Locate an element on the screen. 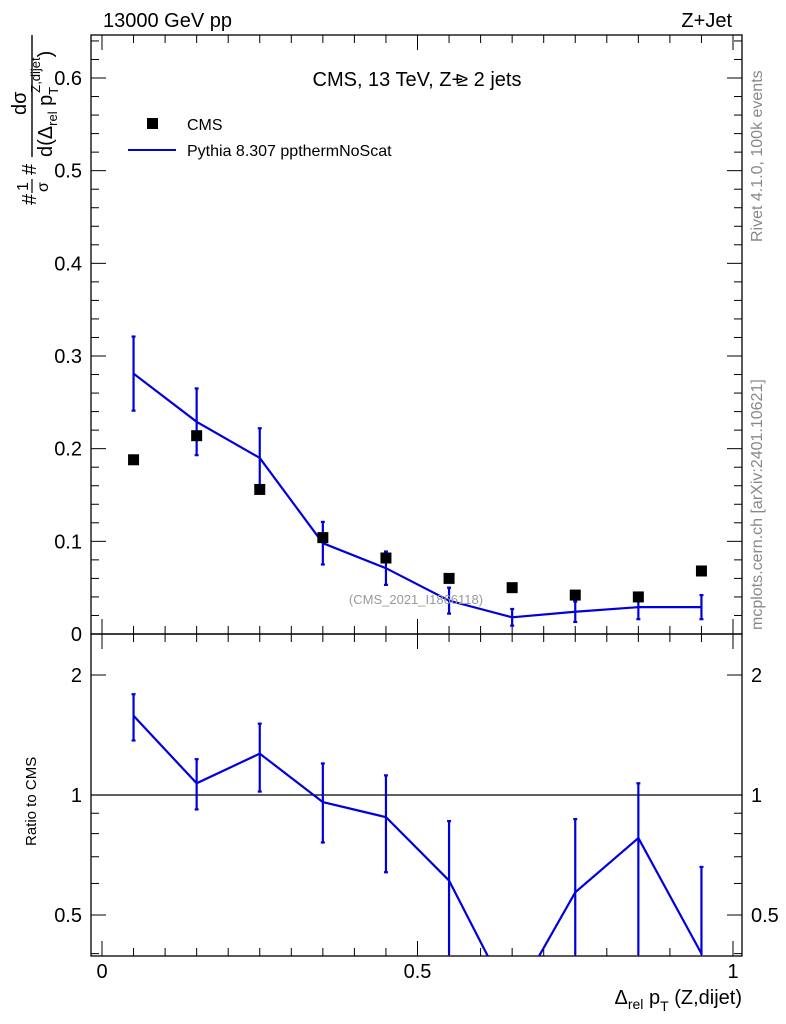 Image resolution: width=786 pixels, height=1024 pixels. y-label-den-T: T is located at coordinates (53, 91).